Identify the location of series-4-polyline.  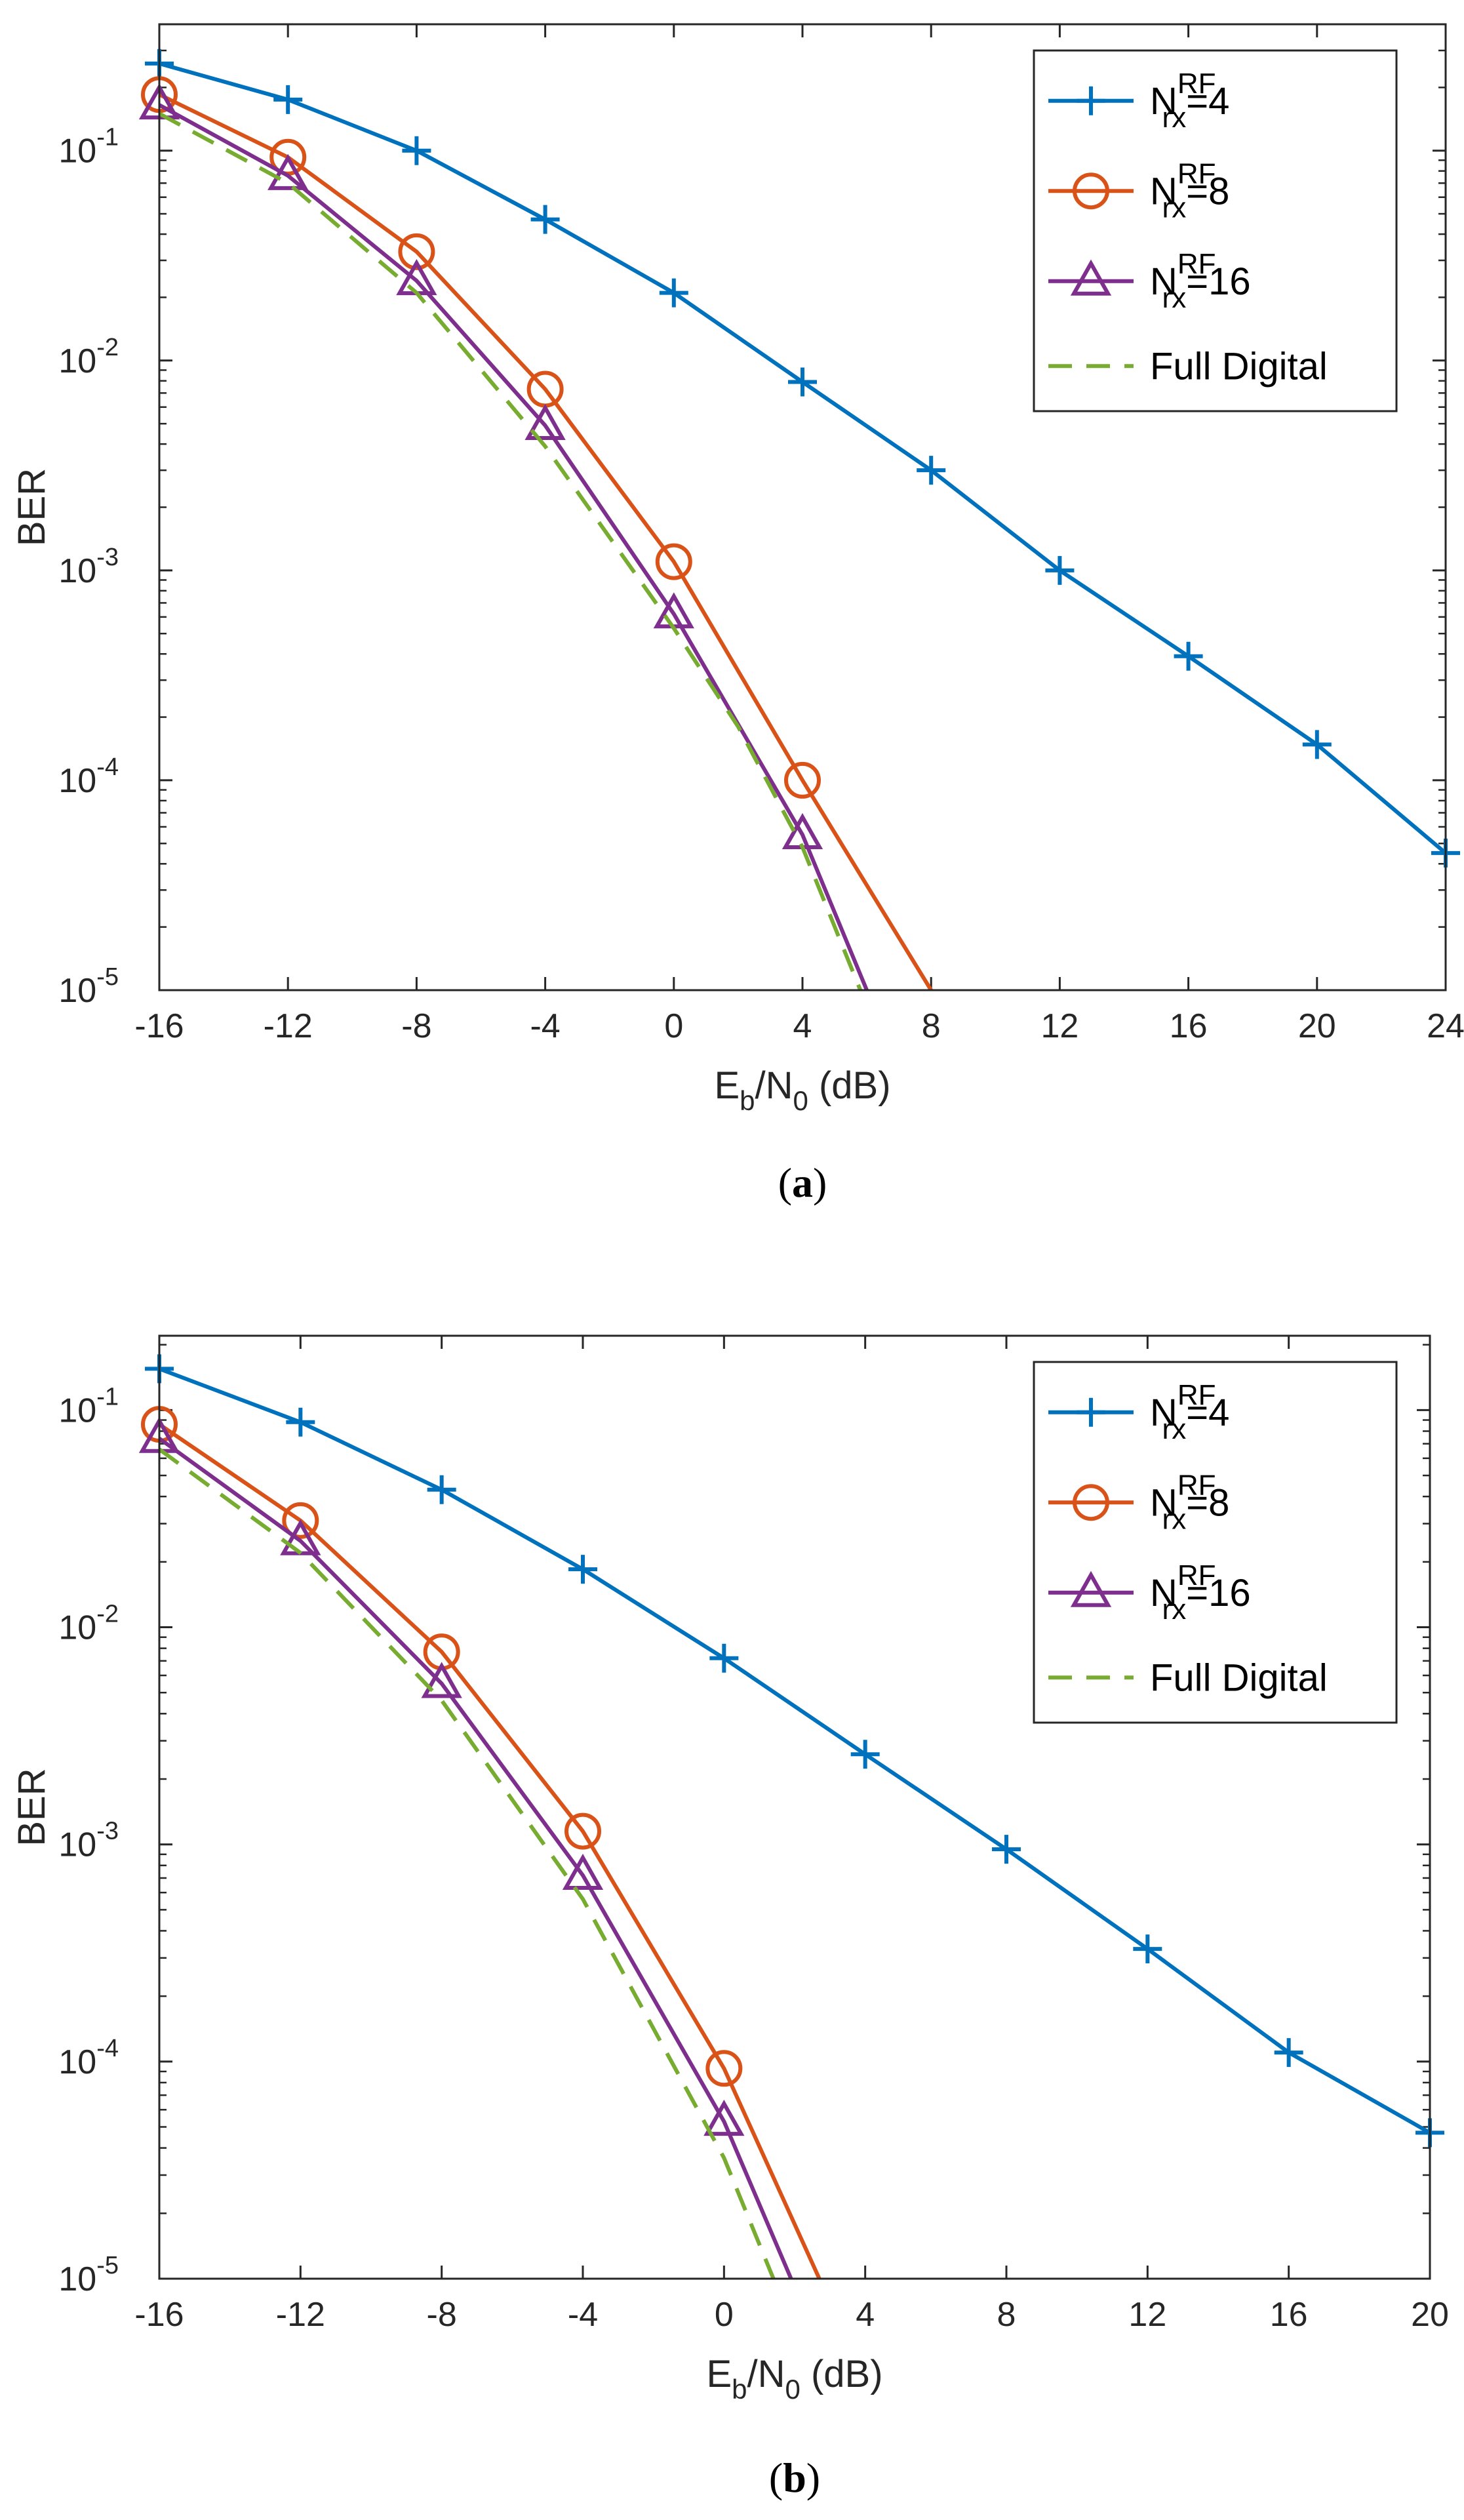
(468, 1863).